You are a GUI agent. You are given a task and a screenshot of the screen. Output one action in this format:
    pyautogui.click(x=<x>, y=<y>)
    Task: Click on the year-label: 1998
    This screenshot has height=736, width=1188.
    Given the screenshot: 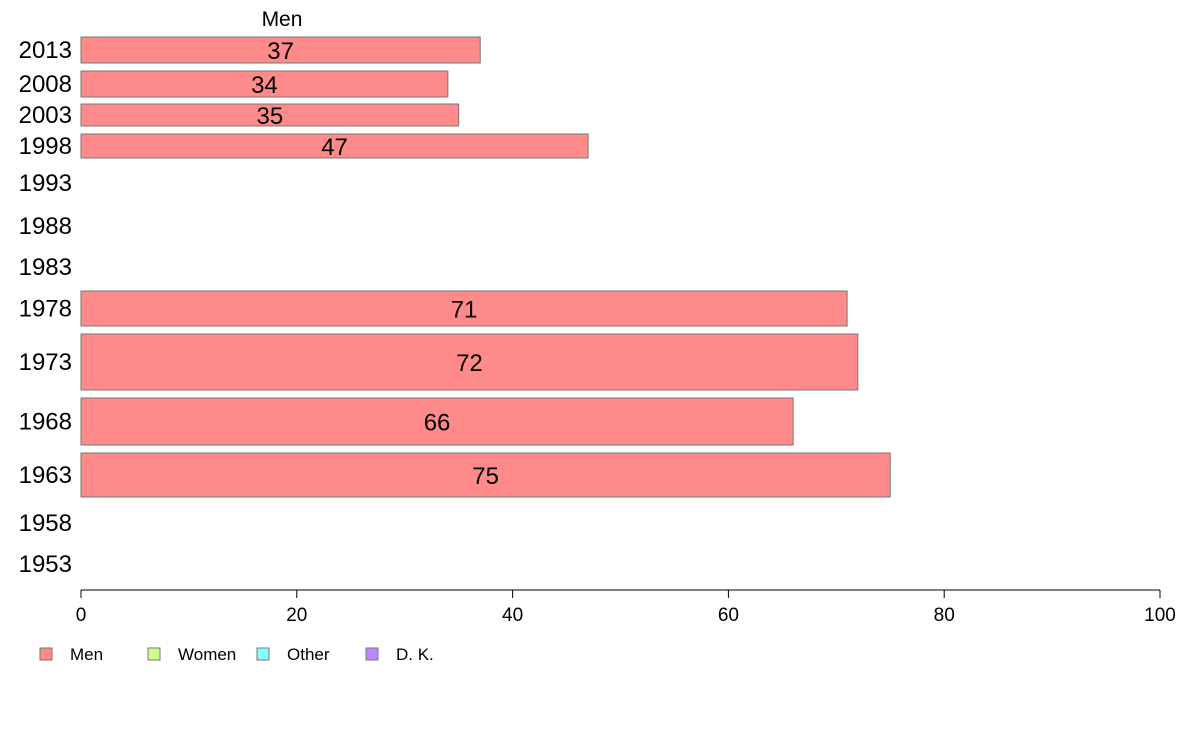 What is the action you would take?
    pyautogui.click(x=45, y=146)
    